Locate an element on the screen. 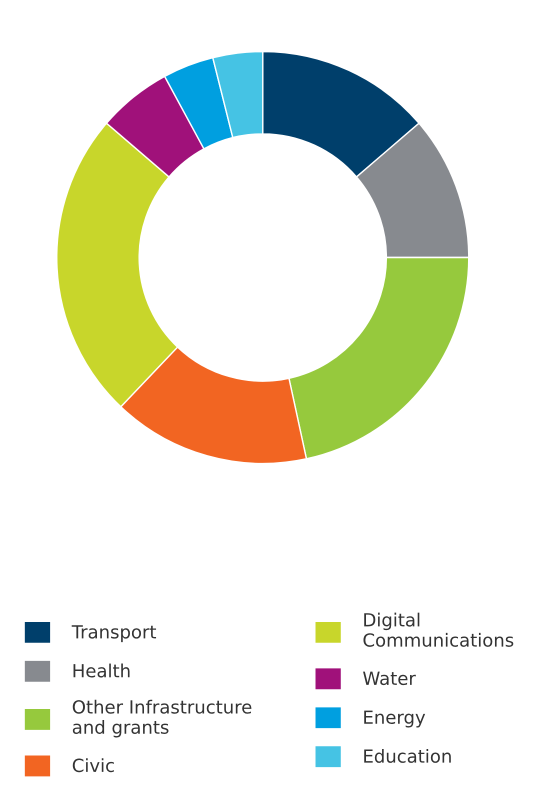 This screenshot has width=539, height=789. legend-label: Health is located at coordinates (102, 671).